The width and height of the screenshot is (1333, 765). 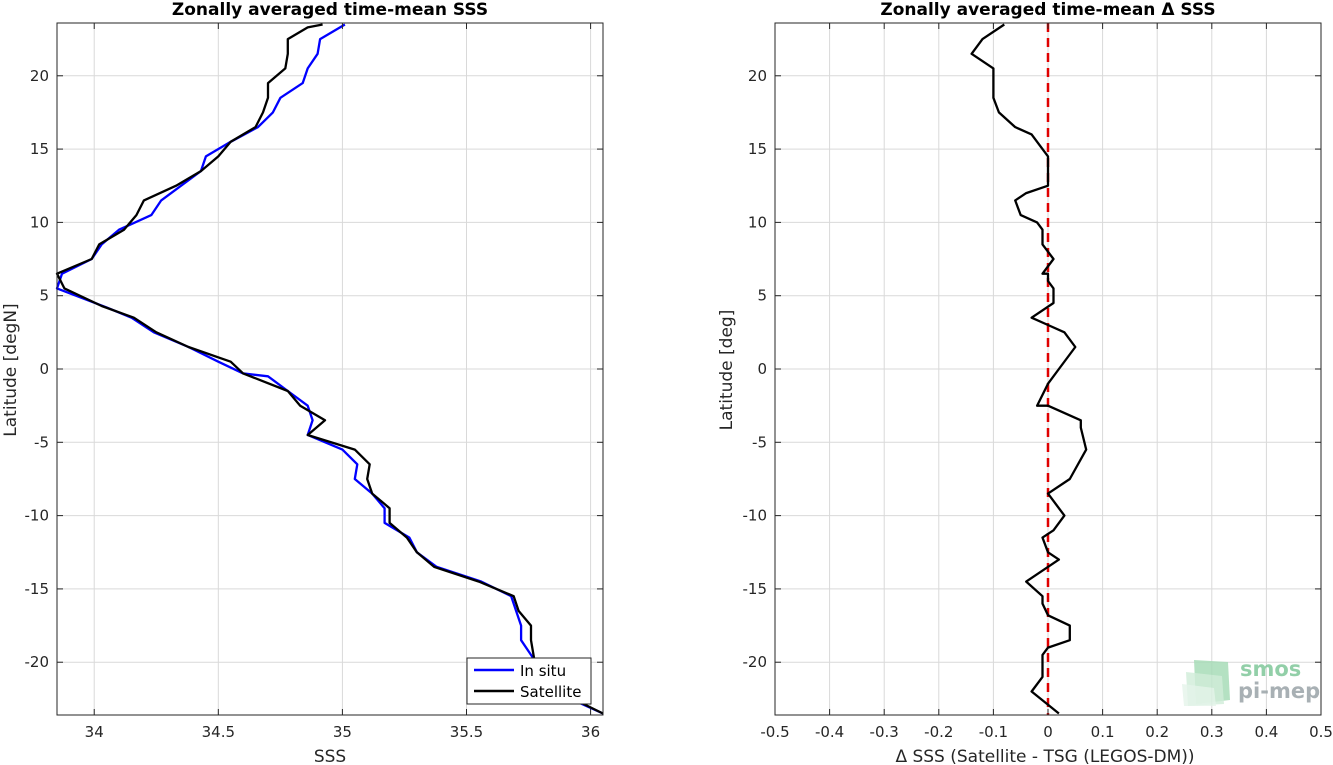 I want to click on x-tick-label: 35, so click(x=342, y=732).